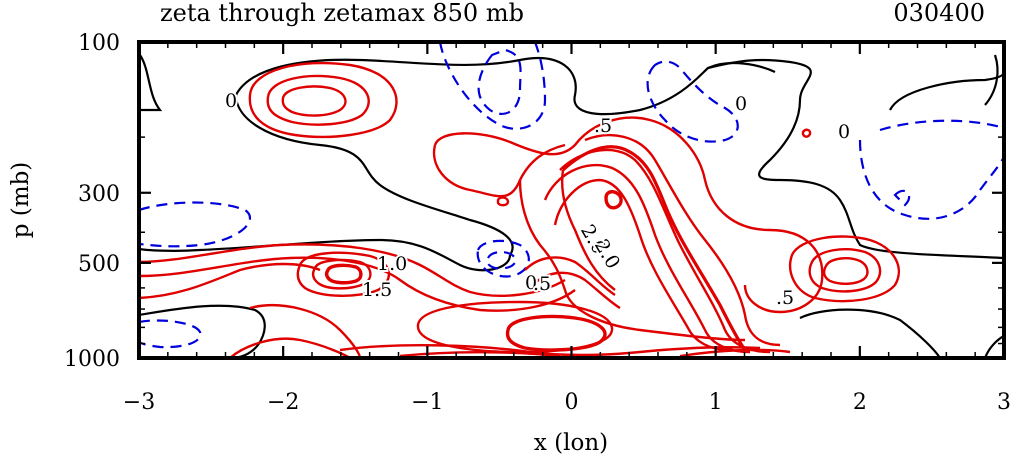 The height and width of the screenshot is (461, 1020). Describe the element at coordinates (939, 13) in the screenshot. I see `time-label: 030400` at that location.